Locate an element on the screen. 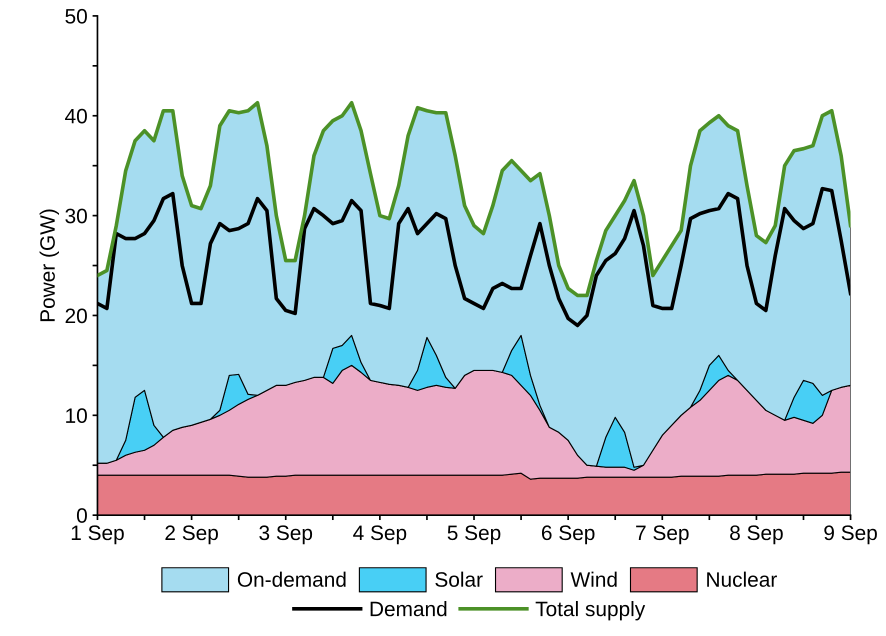  x-tick-label: 3 Sep is located at coordinates (285, 534).